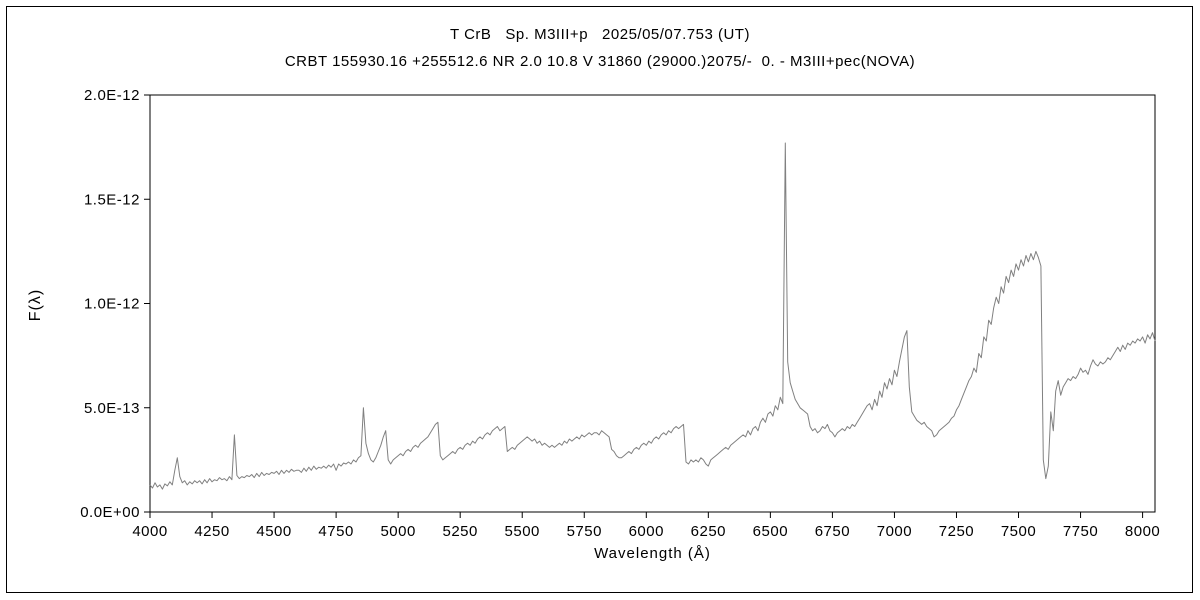 The width and height of the screenshot is (1200, 600). I want to click on x-tick-label: 7000, so click(894, 531).